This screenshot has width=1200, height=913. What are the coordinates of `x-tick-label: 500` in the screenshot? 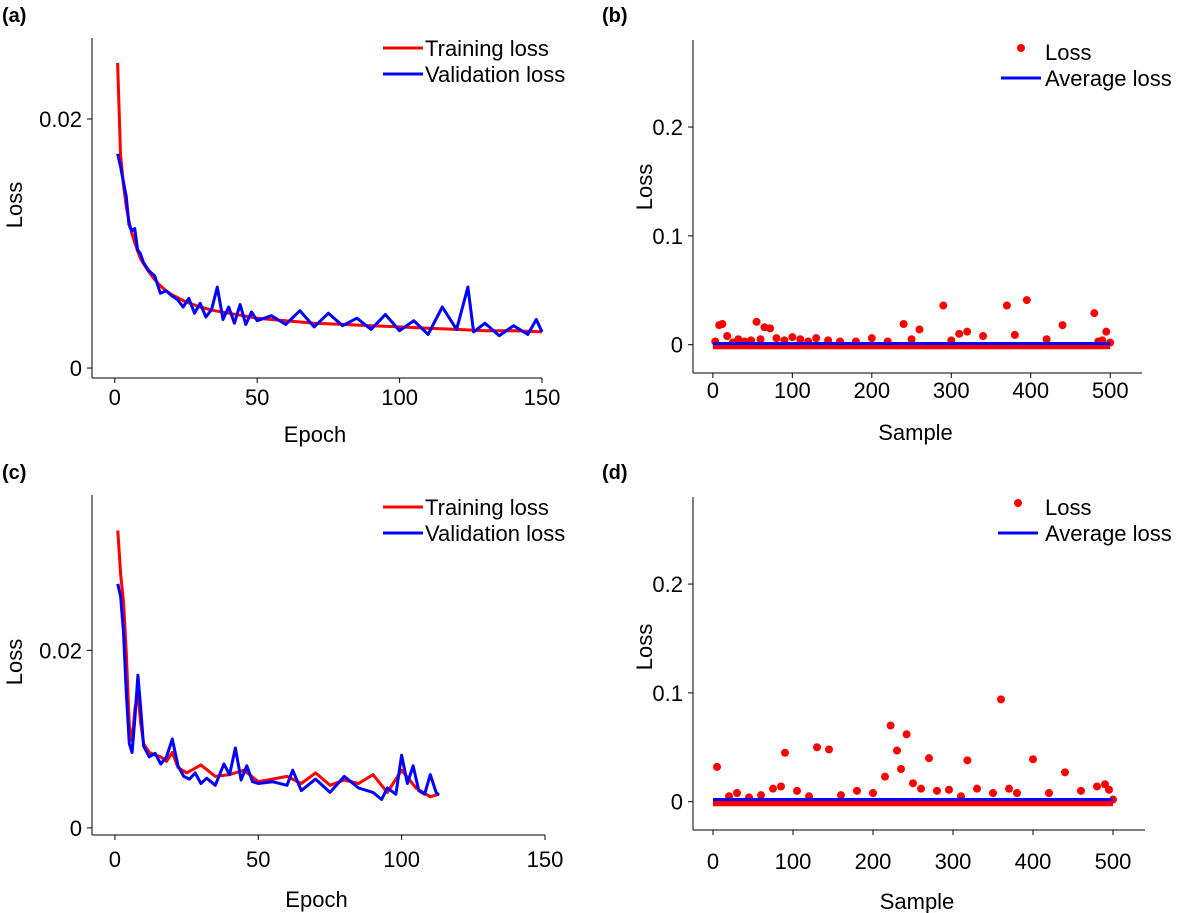 It's located at (1110, 390).